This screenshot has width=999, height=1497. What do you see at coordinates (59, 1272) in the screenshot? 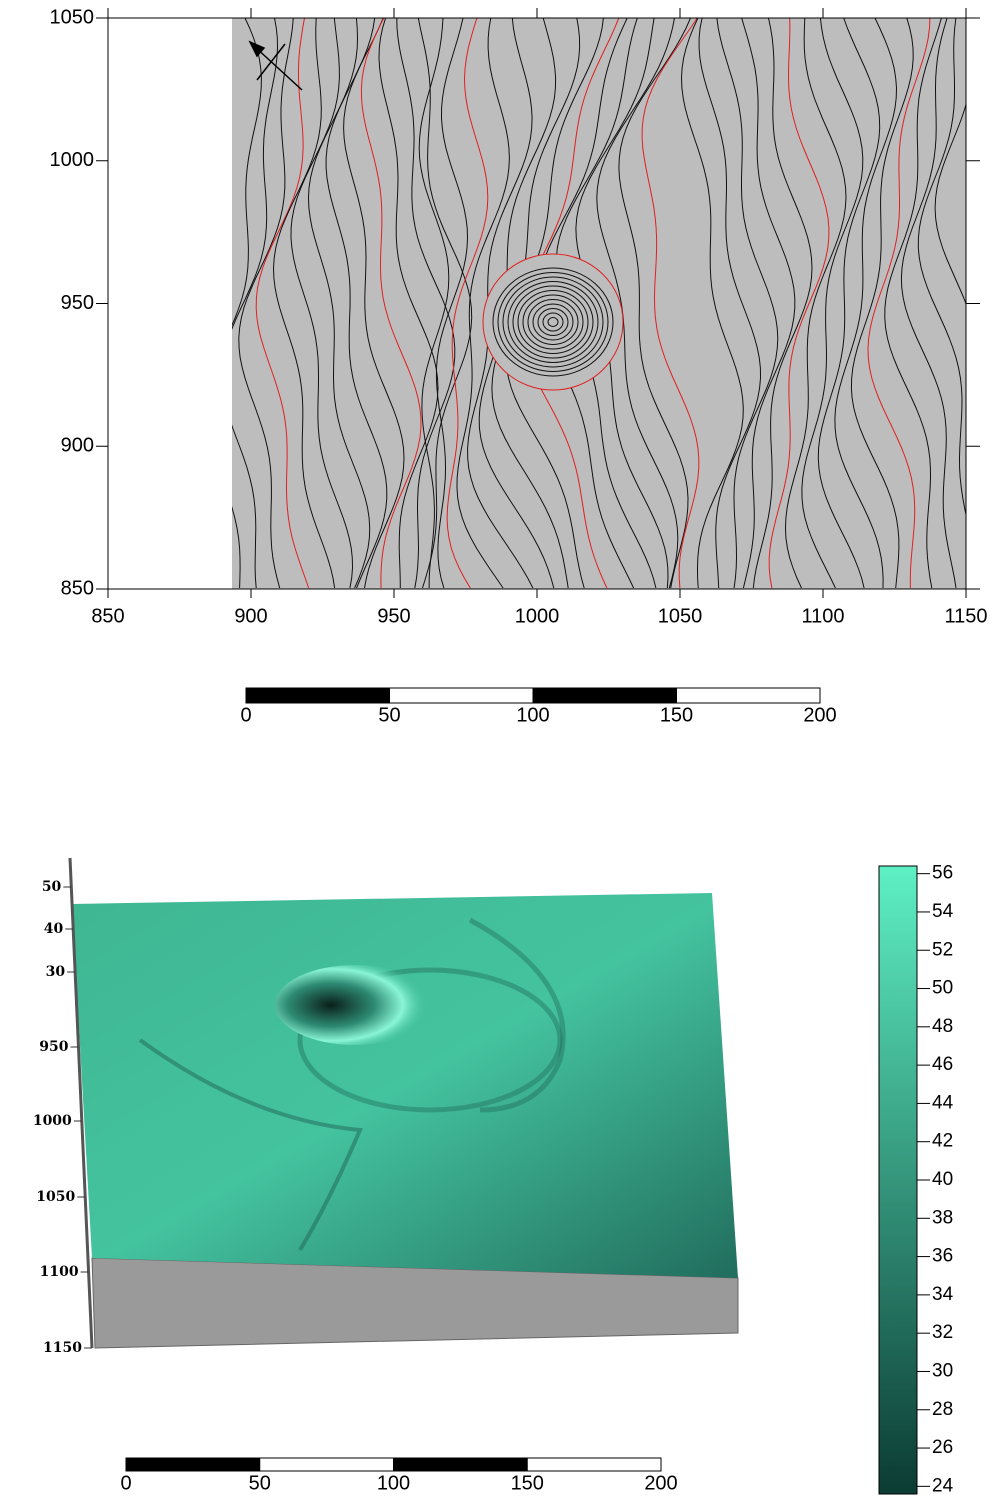
I see `axis-label: 1100` at bounding box center [59, 1272].